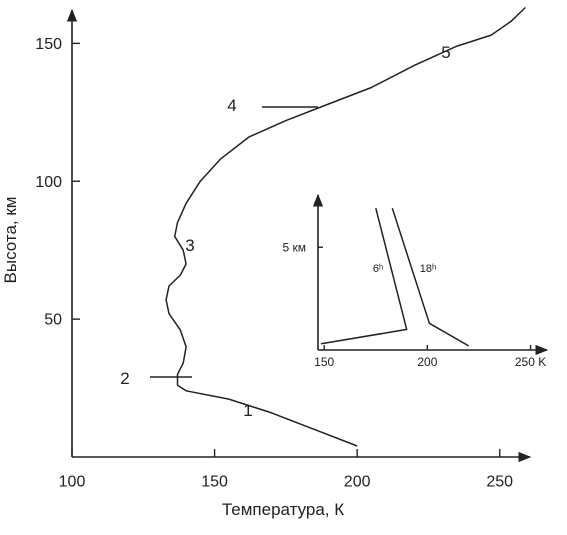  What do you see at coordinates (48, 44) in the screenshot?
I see `y-tick-label: 150` at bounding box center [48, 44].